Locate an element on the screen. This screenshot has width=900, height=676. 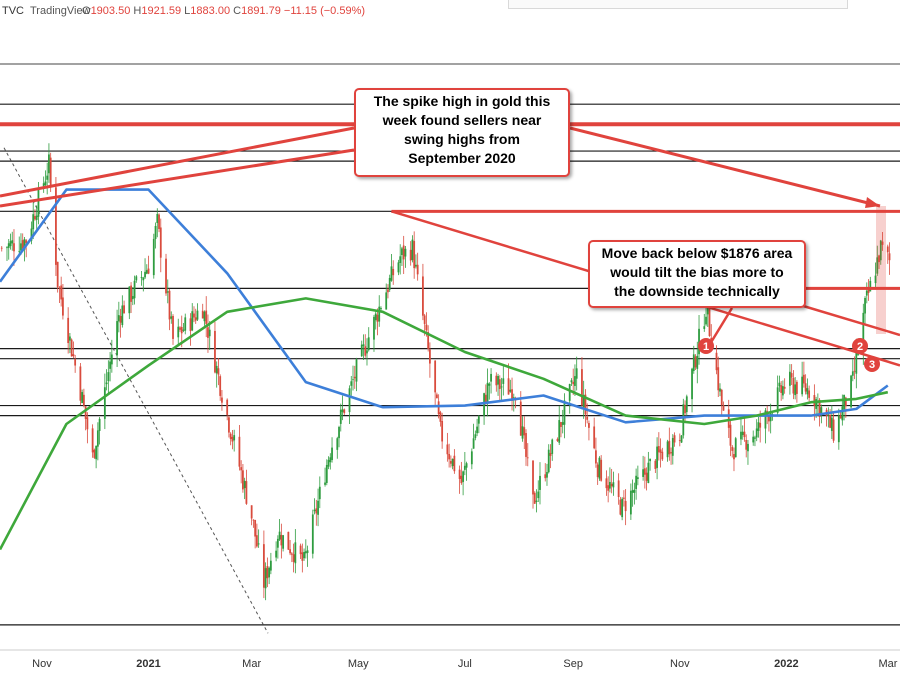
x-tick-label: May is located at coordinates (358, 664).